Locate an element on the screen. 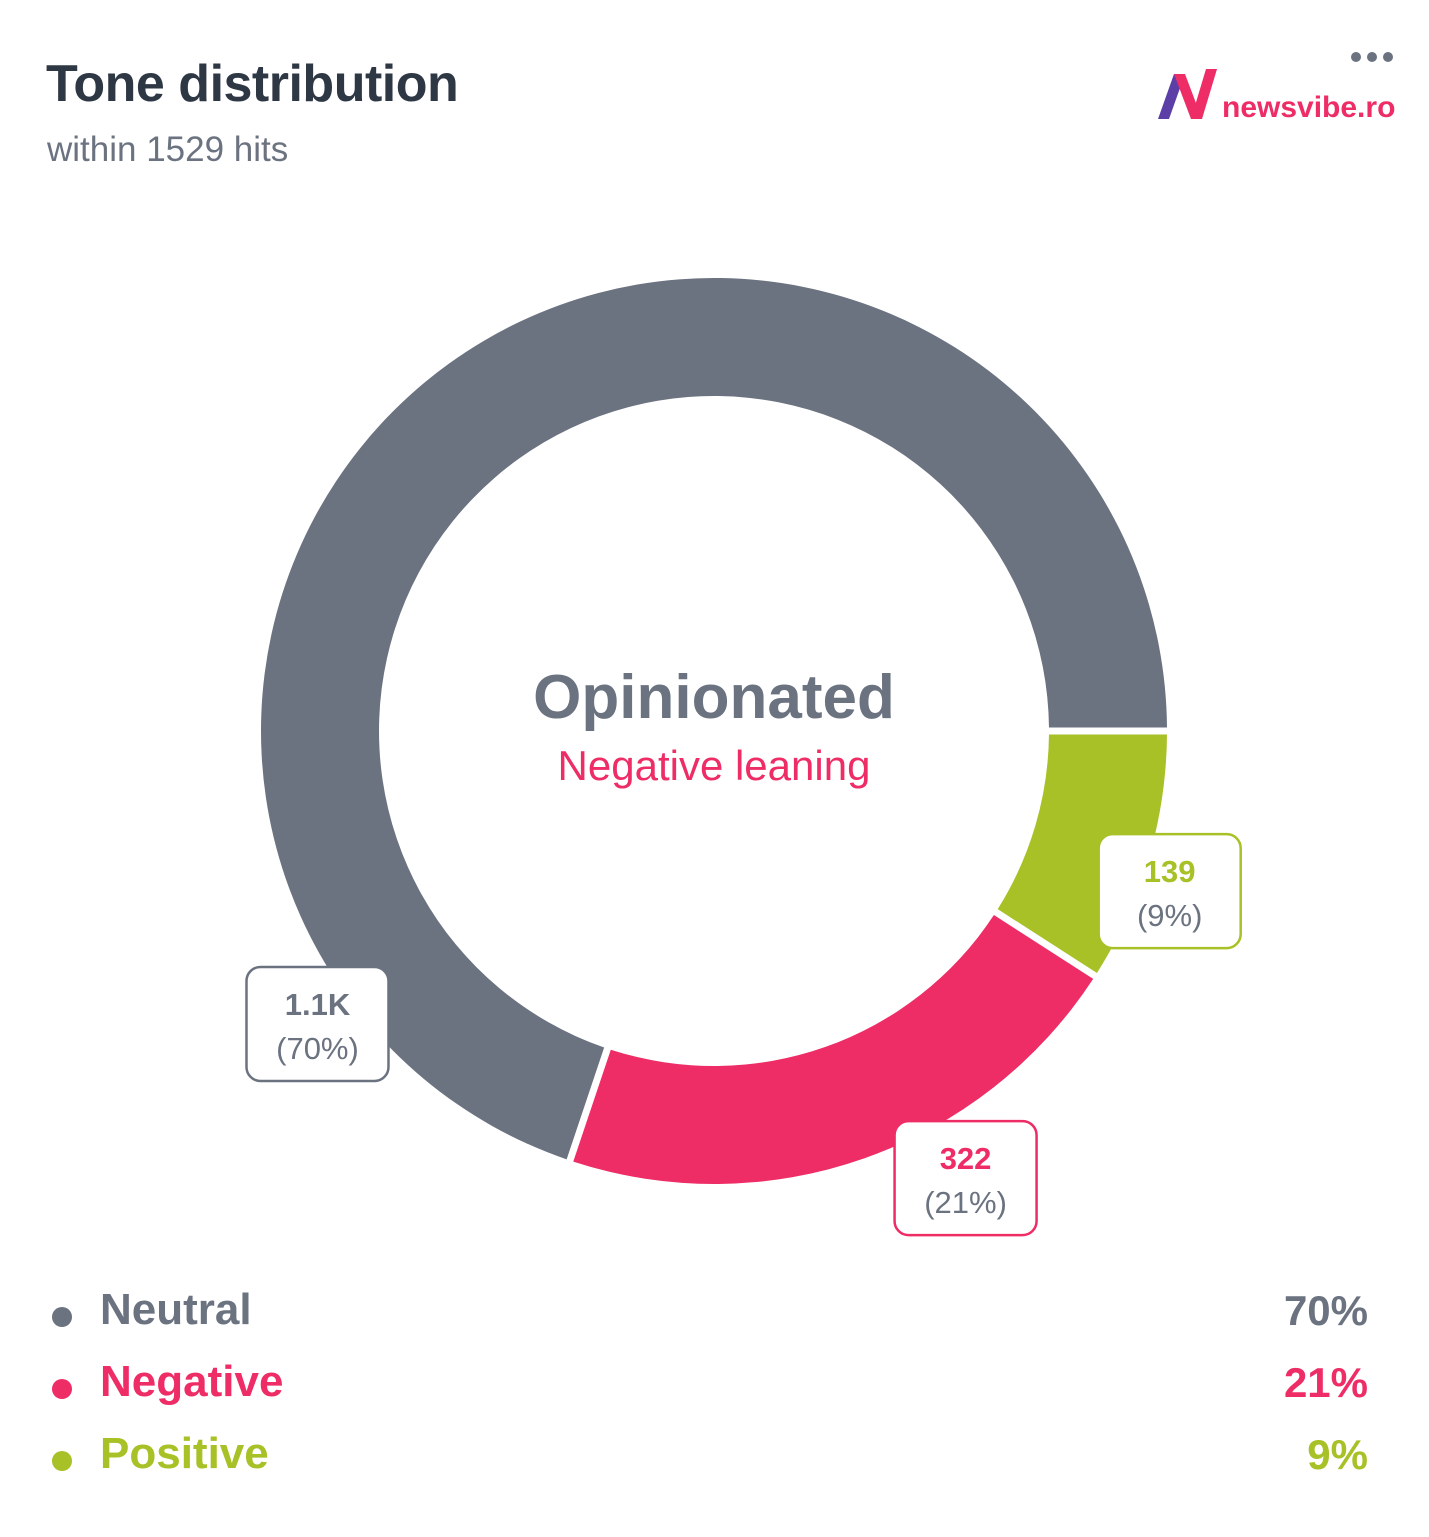  data-label-value-neutral: 1.1K is located at coordinates (318, 1004).